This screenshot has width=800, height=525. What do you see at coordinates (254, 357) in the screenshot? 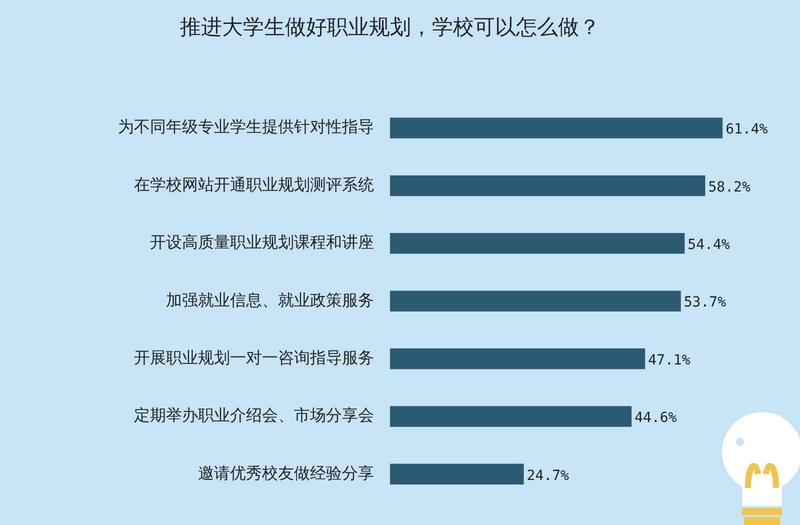
I see `y-tick-label: 开展职业规划一对一咨询指导服务` at bounding box center [254, 357].